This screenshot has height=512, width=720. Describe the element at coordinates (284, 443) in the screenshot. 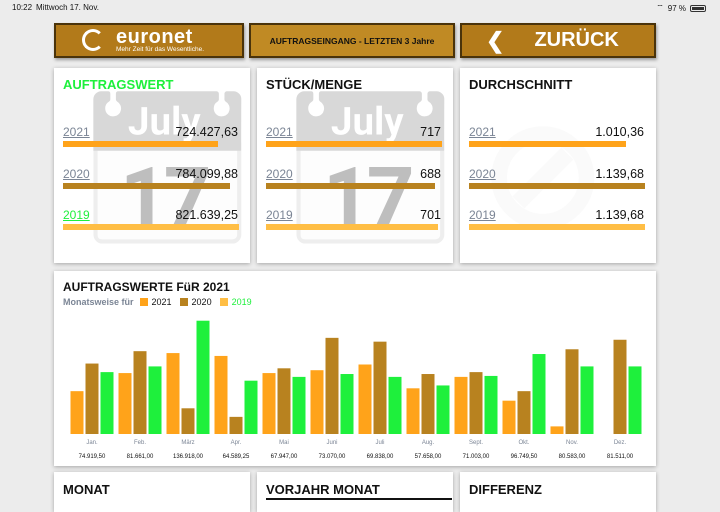

I see `x-tick-label: Mai` at that location.